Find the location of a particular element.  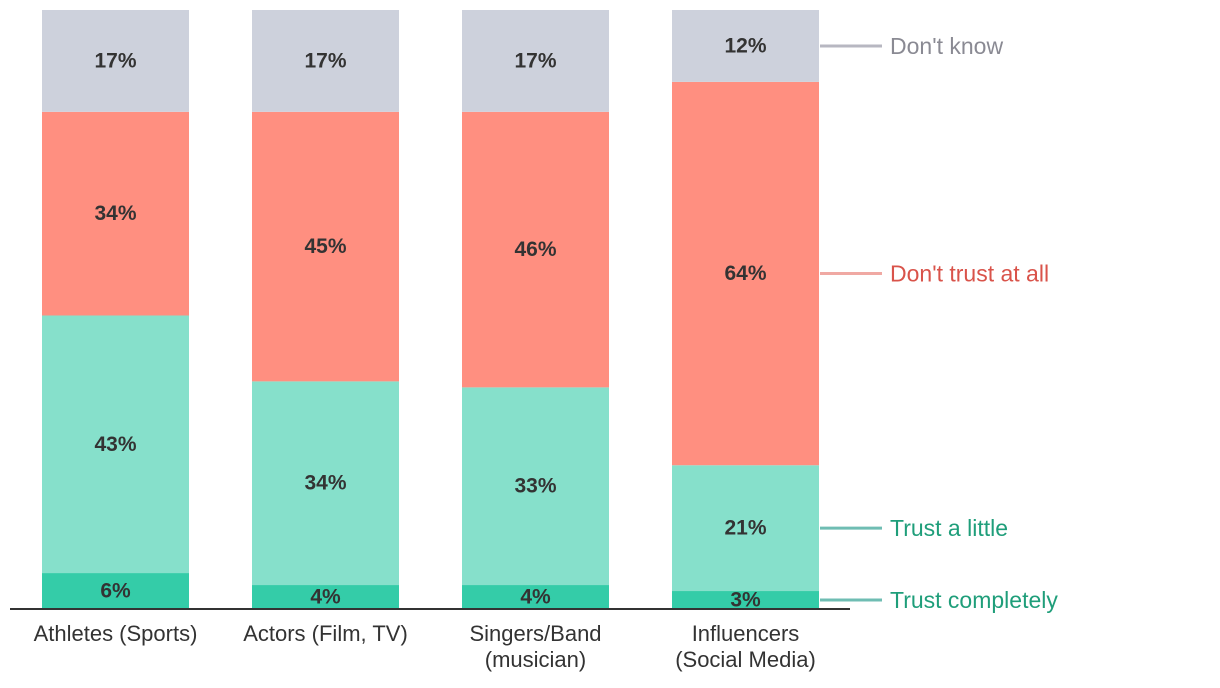

bar-segment-don-t-know-singers-band-musician is located at coordinates (535, 61).